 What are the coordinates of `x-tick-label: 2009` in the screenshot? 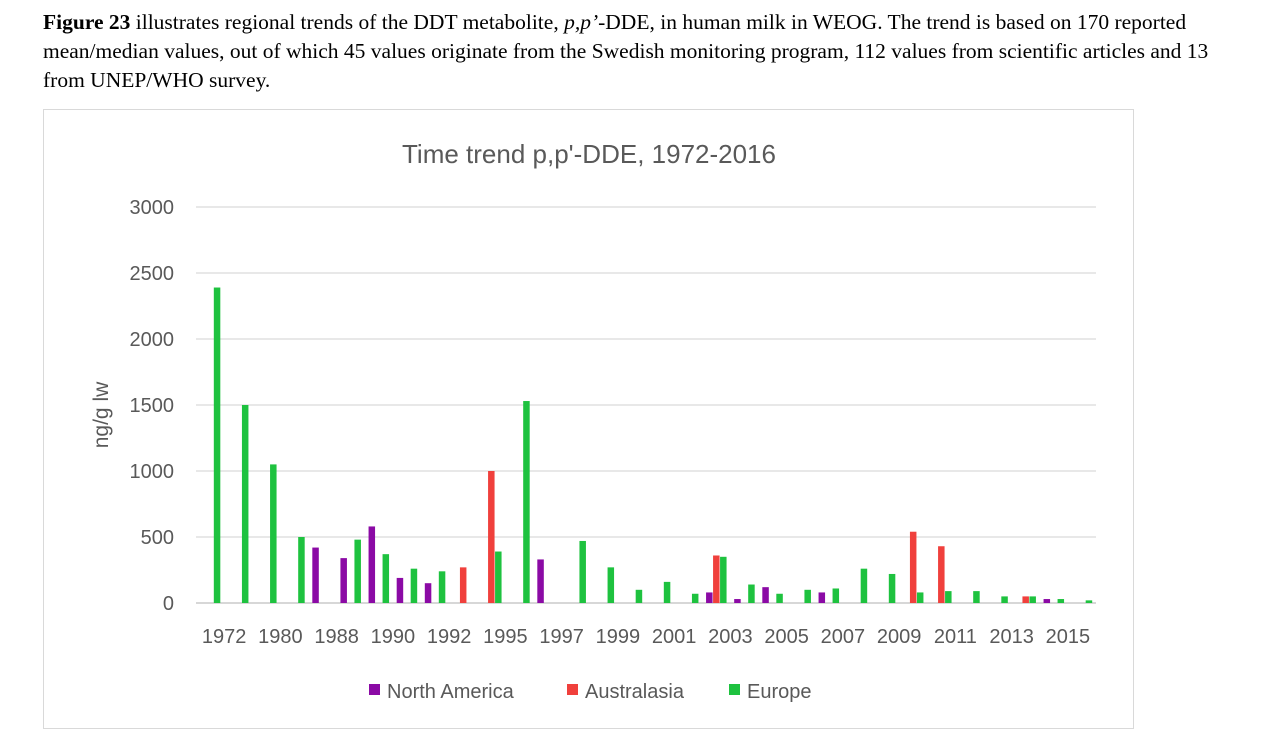 It's located at (899, 637).